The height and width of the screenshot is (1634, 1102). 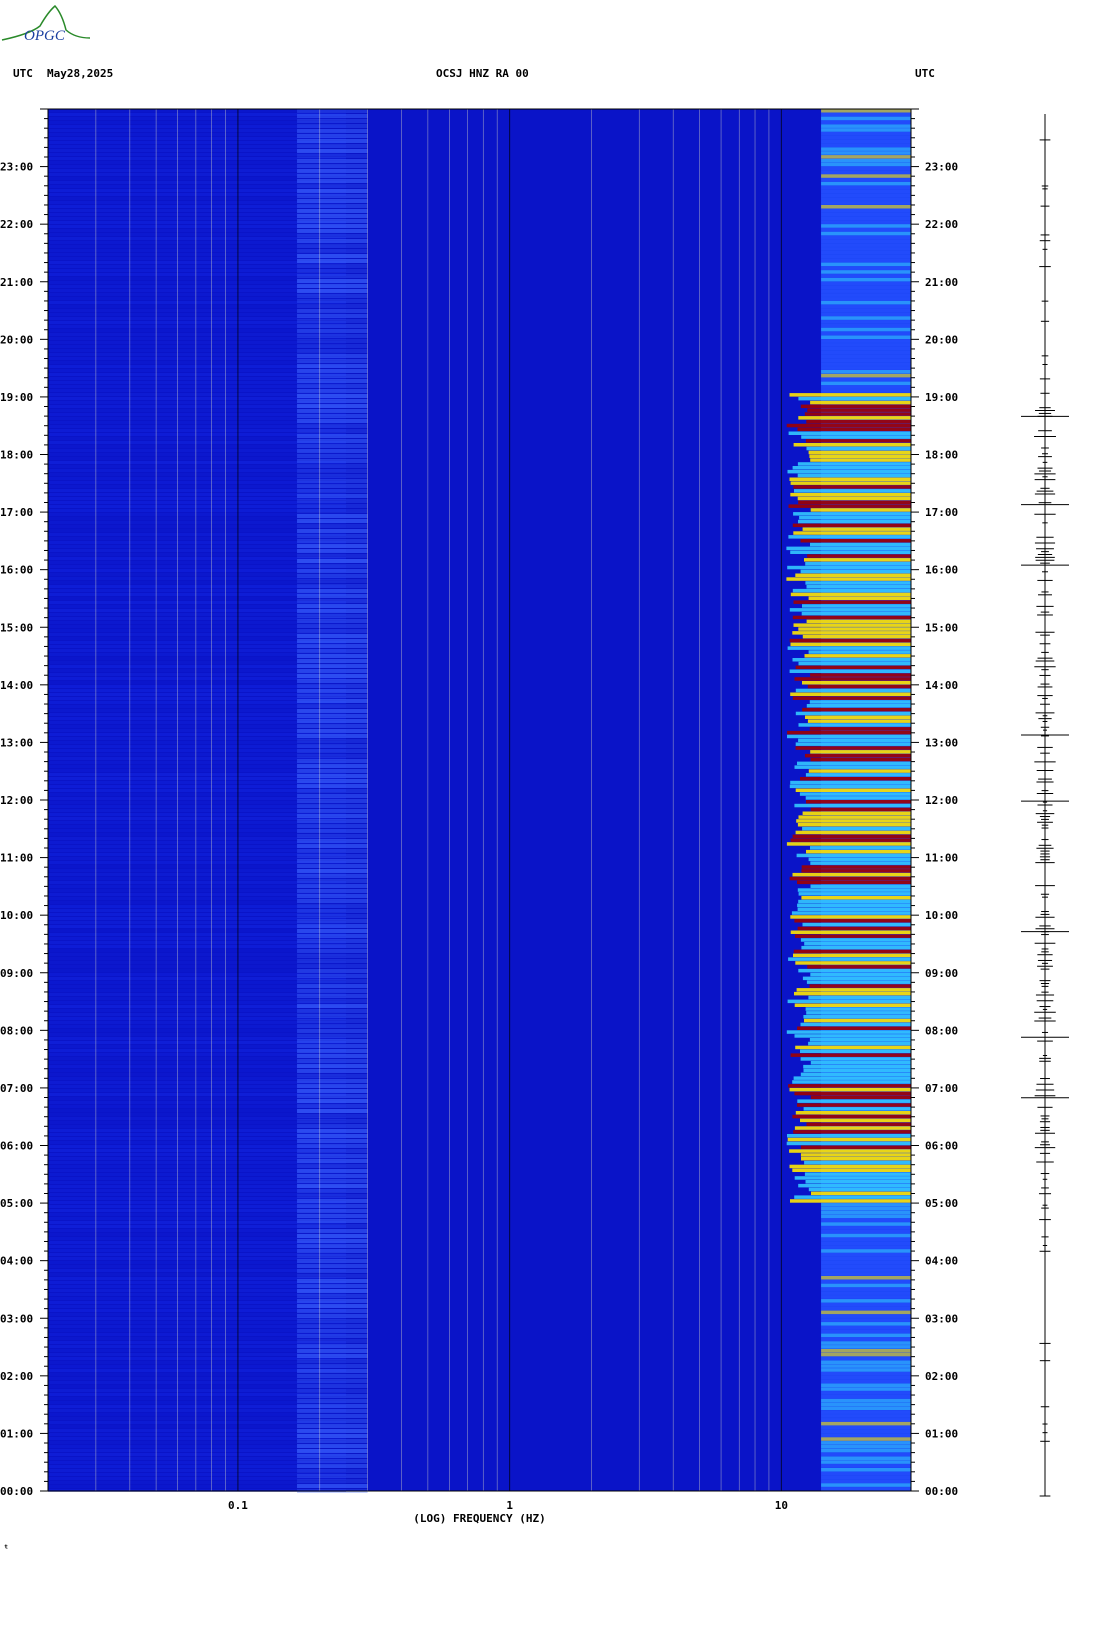 What do you see at coordinates (238, 1505) in the screenshot?
I see `x-tick-label: 0.1` at bounding box center [238, 1505].